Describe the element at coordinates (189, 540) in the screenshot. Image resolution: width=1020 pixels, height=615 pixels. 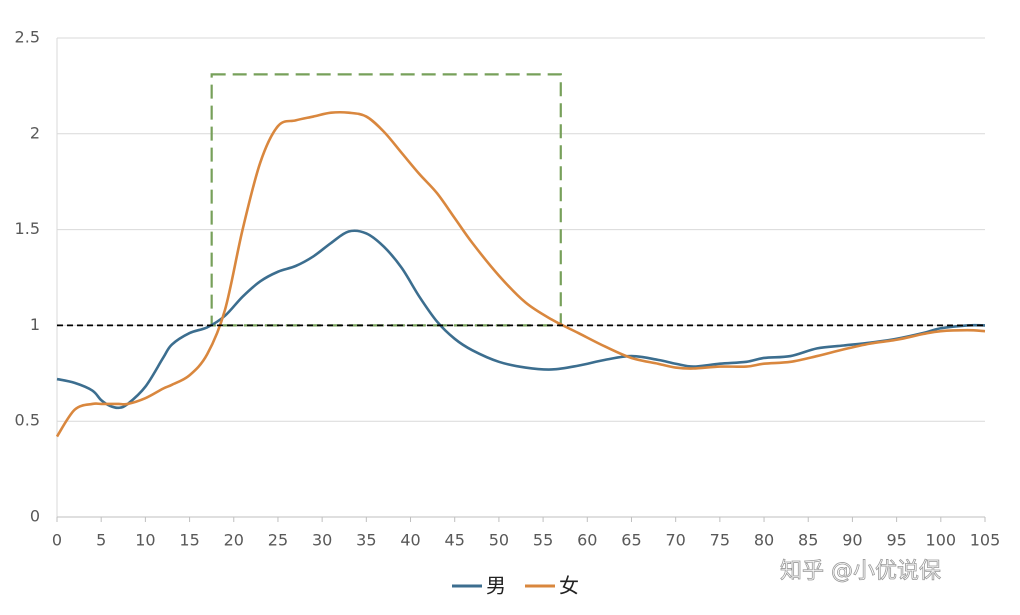
I see `x-tick-label: 15` at that location.